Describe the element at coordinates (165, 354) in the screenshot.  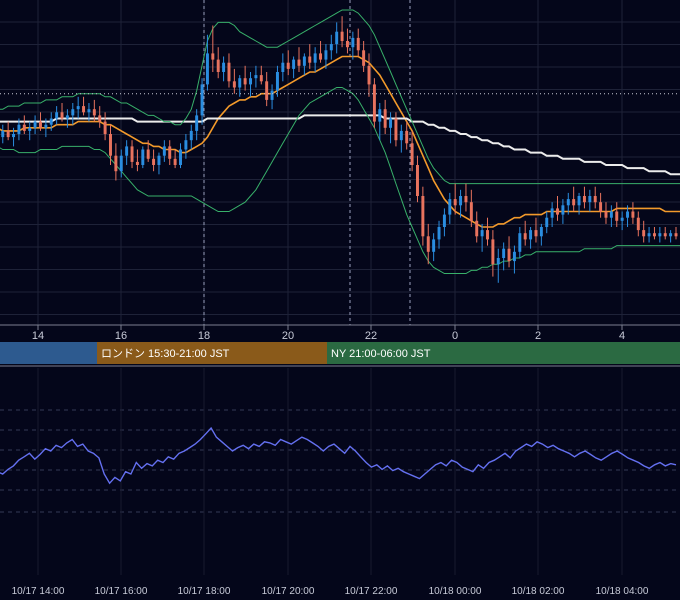
I see `session-label: ロンドン 15:30-21:00 JST` at that location.